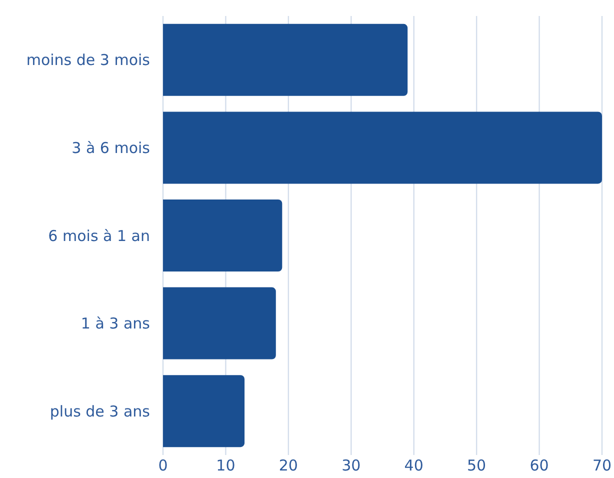 Image resolution: width=614 pixels, height=478 pixels. I want to click on y-tick-label: 6 mois à 1 an, so click(99, 235).